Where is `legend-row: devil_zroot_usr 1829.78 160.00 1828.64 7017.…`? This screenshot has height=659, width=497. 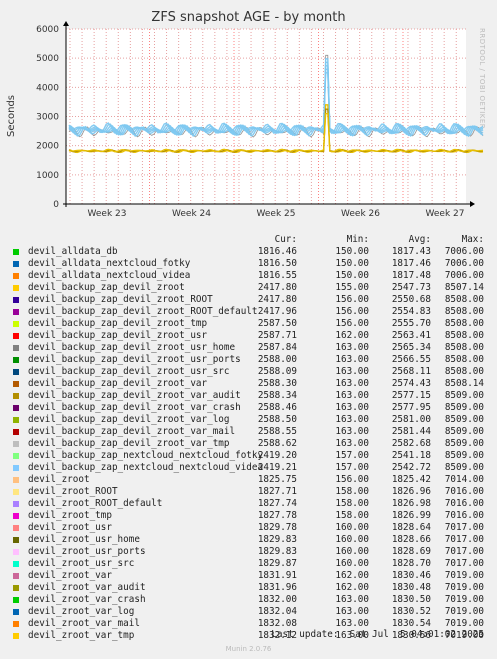 legend-row: devil_zroot_usr 1829.78 160.00 1828.64 7017.… is located at coordinates (248, 528).